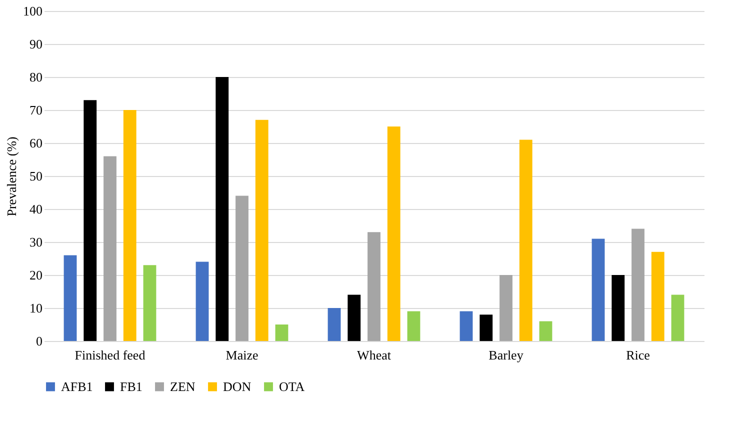 This screenshot has height=436, width=746. I want to click on legend-label: AFB1, so click(77, 386).